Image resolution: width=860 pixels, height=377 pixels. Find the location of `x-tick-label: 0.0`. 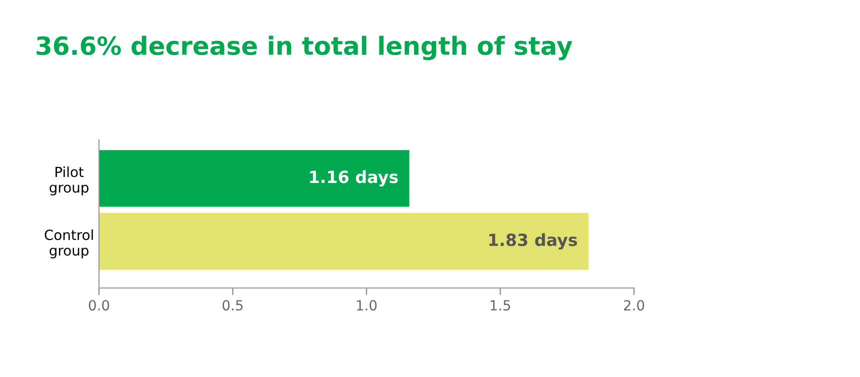

x-tick-label: 0.0 is located at coordinates (99, 305).